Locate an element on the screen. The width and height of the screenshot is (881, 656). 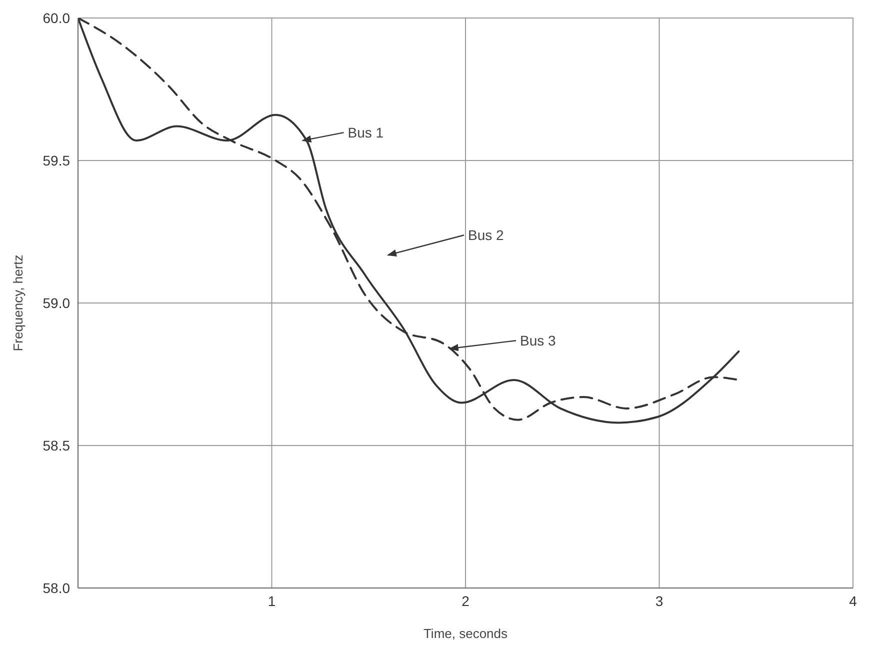
y-tick-label: 58.0 is located at coordinates (56, 588).